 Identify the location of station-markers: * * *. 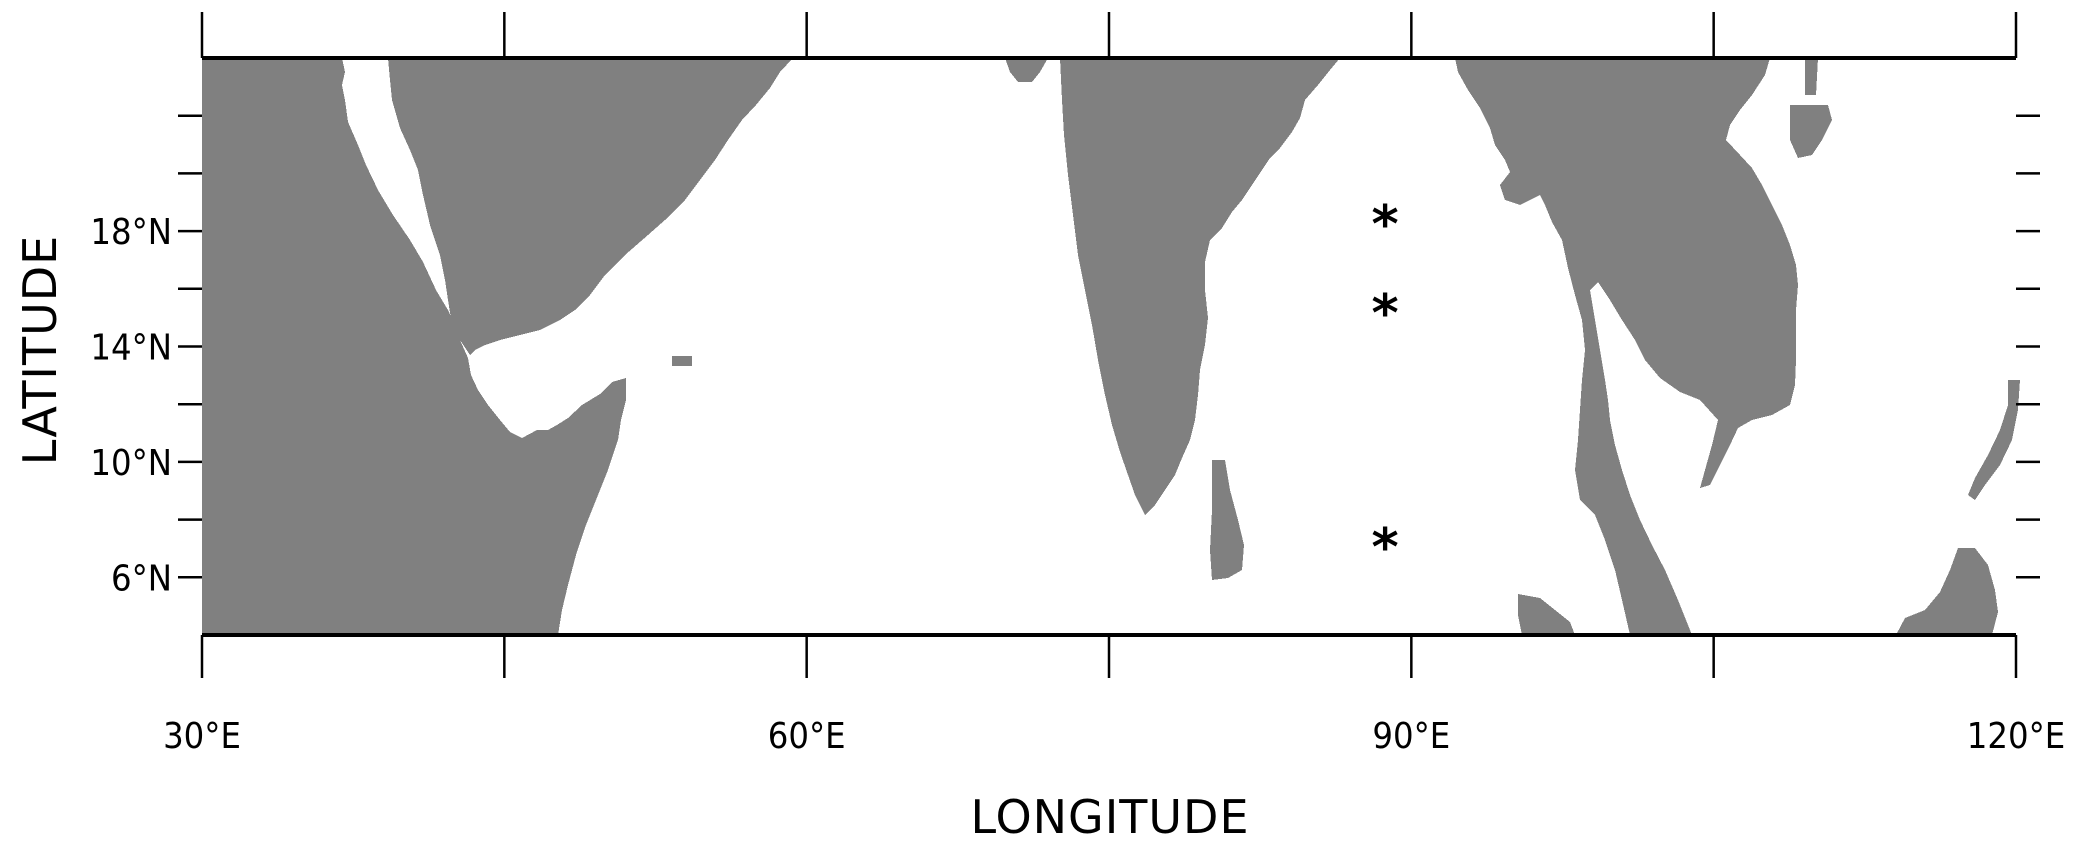
(1385, 386).